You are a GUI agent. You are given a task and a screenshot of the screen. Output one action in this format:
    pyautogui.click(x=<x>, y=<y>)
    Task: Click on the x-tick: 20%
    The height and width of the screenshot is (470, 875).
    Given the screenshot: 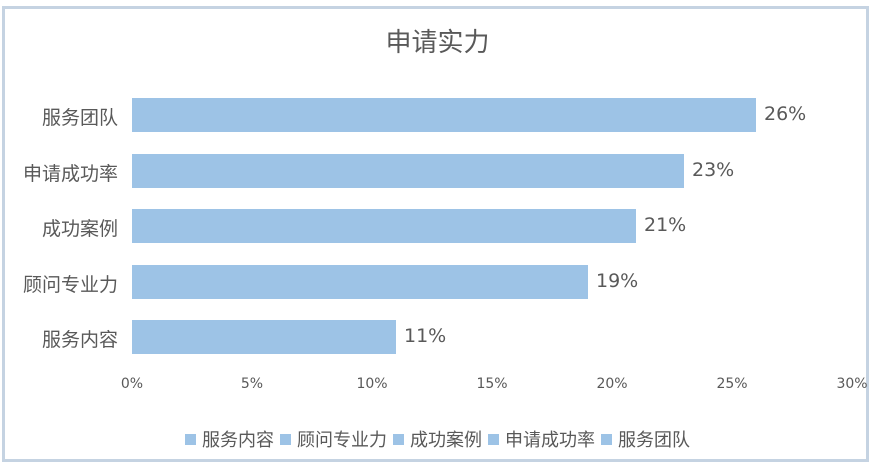 What is the action you would take?
    pyautogui.click(x=612, y=384)
    